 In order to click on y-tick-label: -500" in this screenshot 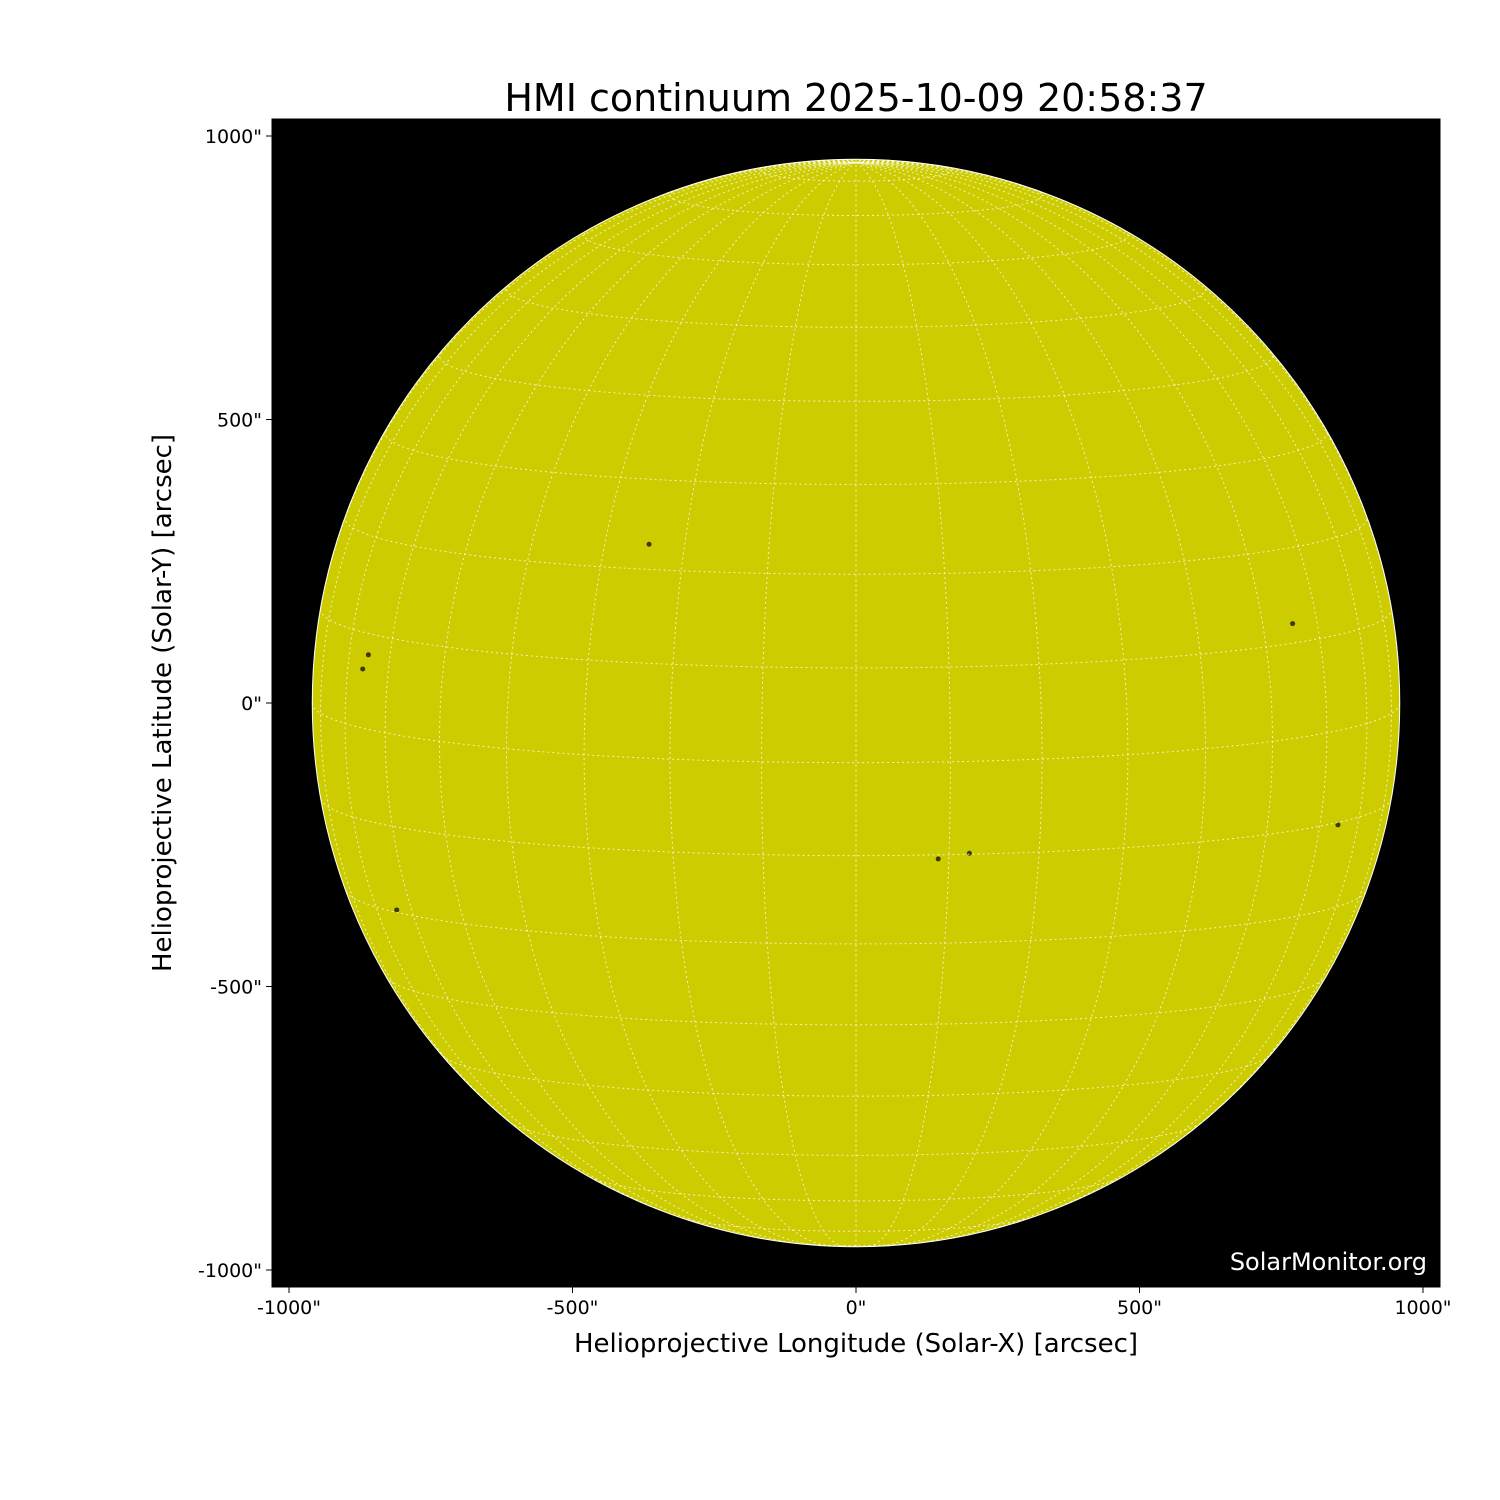, I will do `click(236, 987)`.